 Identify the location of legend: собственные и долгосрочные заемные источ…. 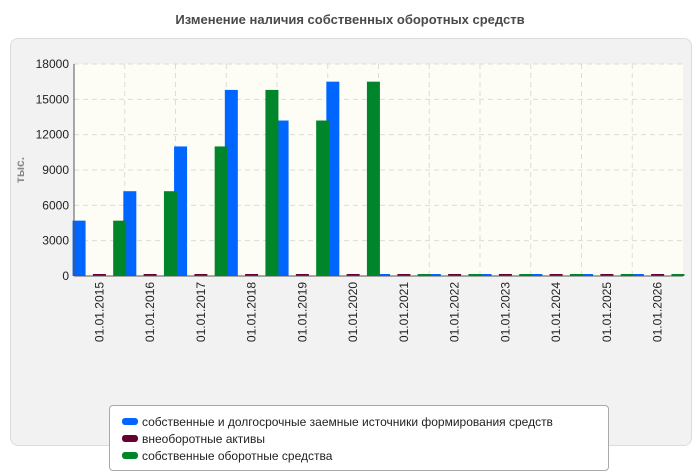
(359, 438).